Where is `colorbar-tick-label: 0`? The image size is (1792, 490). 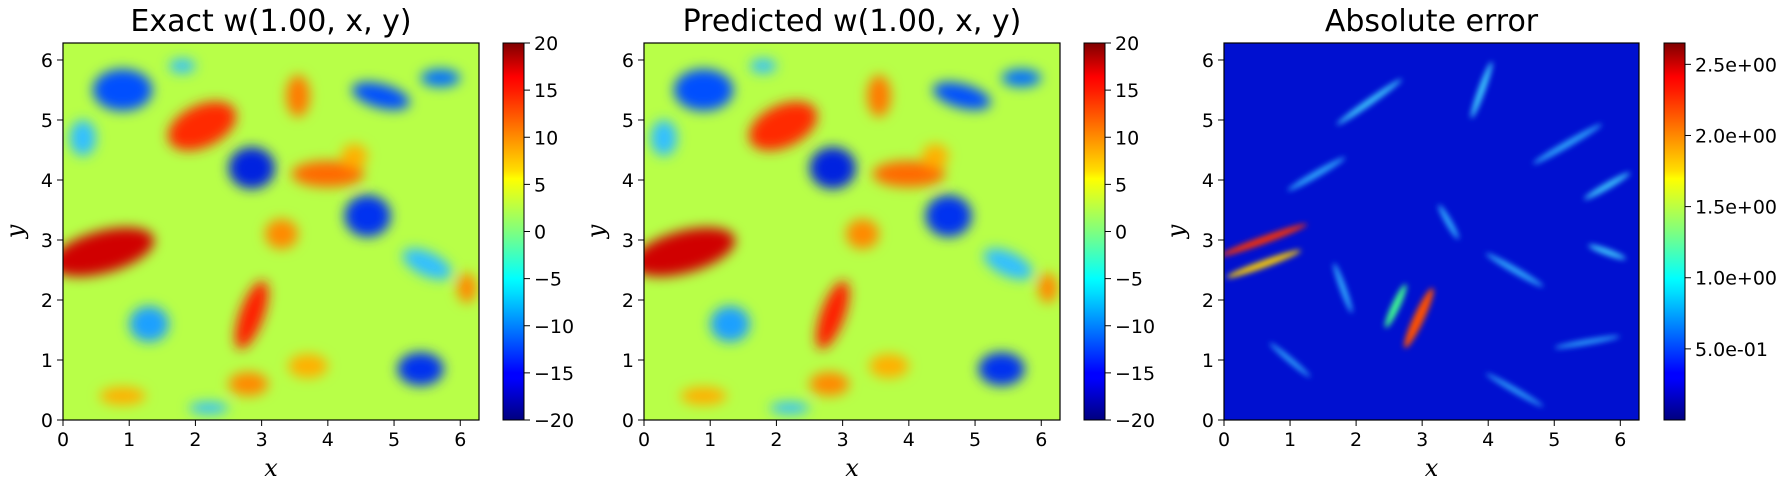 colorbar-tick-label: 0 is located at coordinates (540, 233).